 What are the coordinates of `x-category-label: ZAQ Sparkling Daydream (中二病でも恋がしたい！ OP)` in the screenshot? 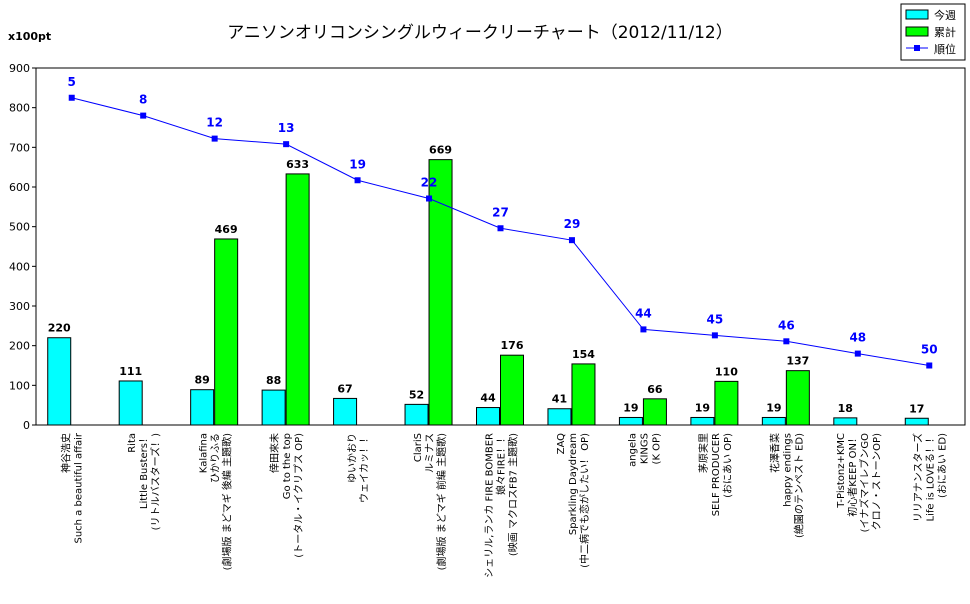 It's located at (573, 500).